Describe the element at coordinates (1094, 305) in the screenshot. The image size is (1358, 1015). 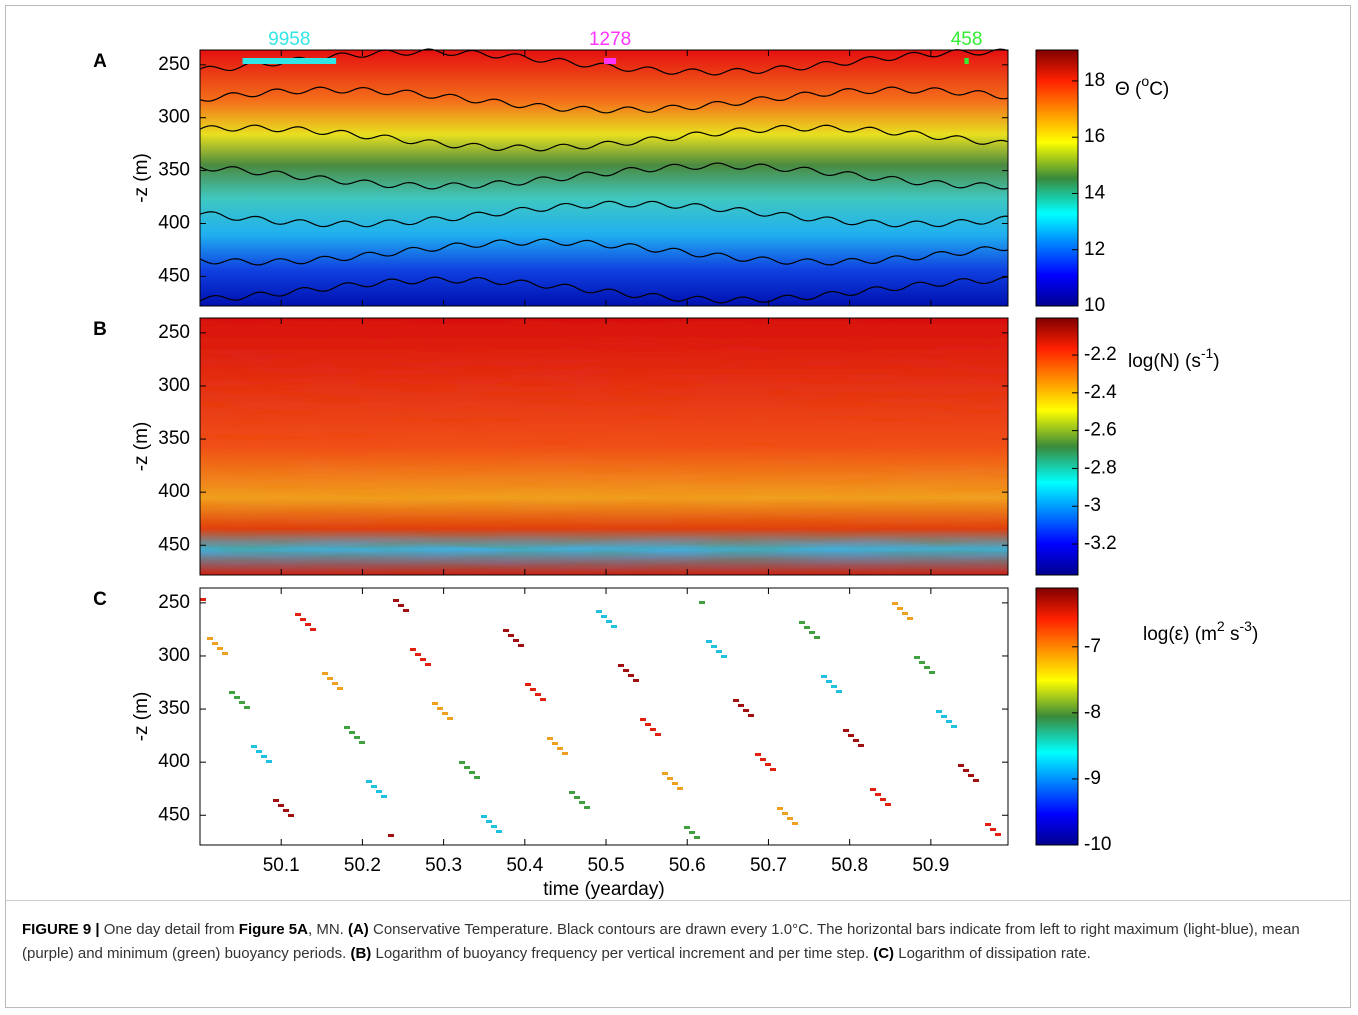
I see `colorbar-tick-label: 10` at that location.